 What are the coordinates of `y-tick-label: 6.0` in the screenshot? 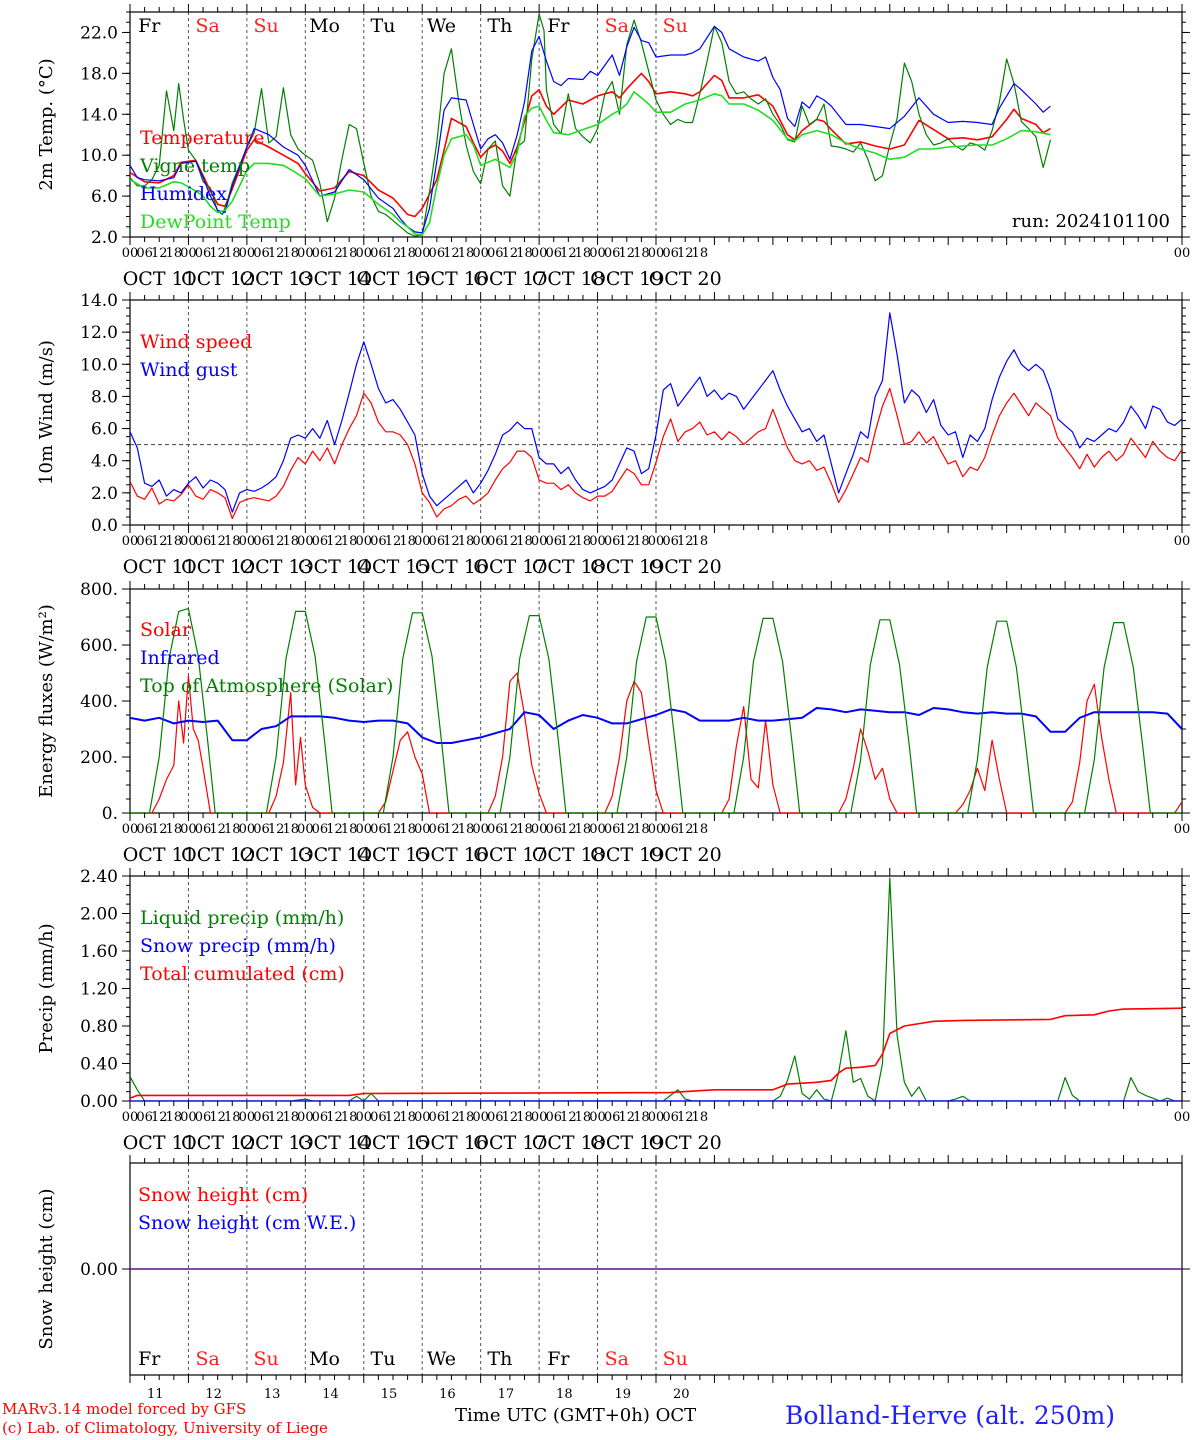 It's located at (104, 197).